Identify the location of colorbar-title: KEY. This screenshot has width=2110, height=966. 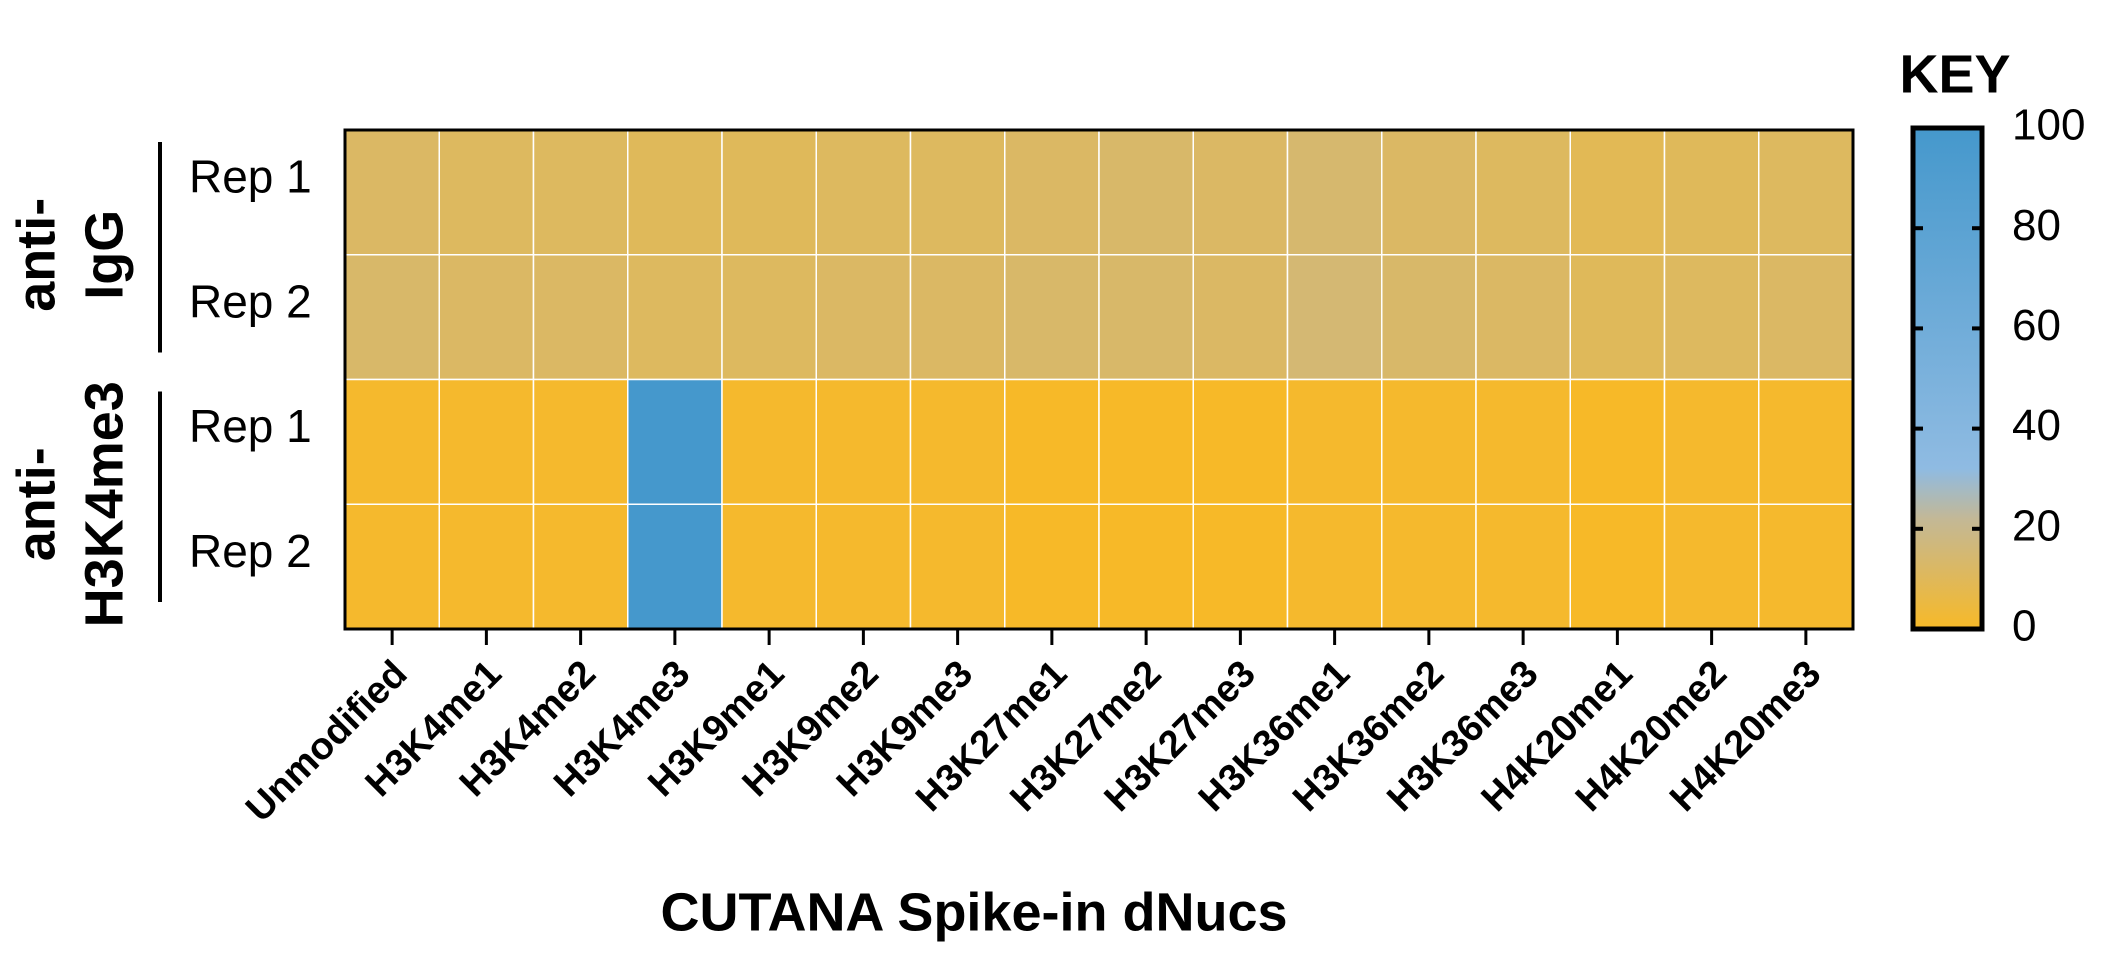
(1954, 74).